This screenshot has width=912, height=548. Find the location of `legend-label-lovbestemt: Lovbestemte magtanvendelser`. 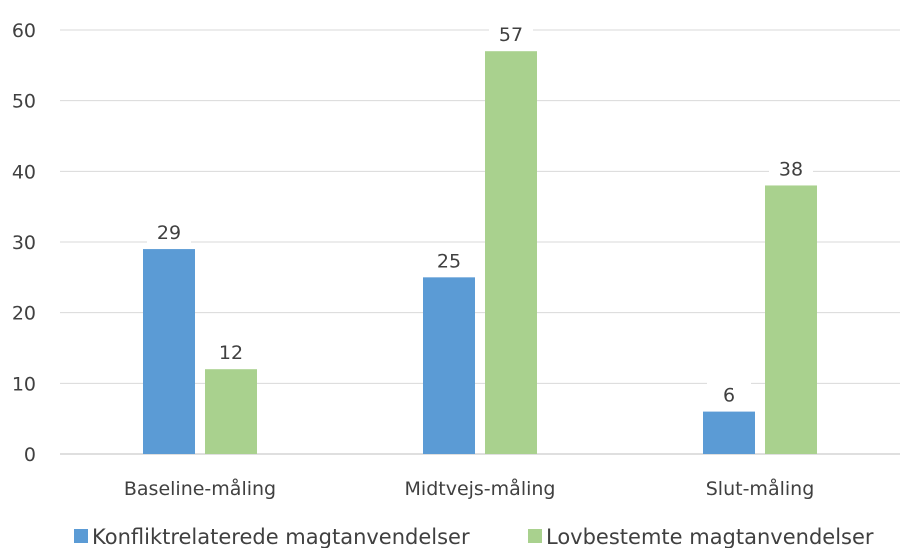

legend-label-lovbestemt: Lovbestemte magtanvendelser is located at coordinates (710, 536).